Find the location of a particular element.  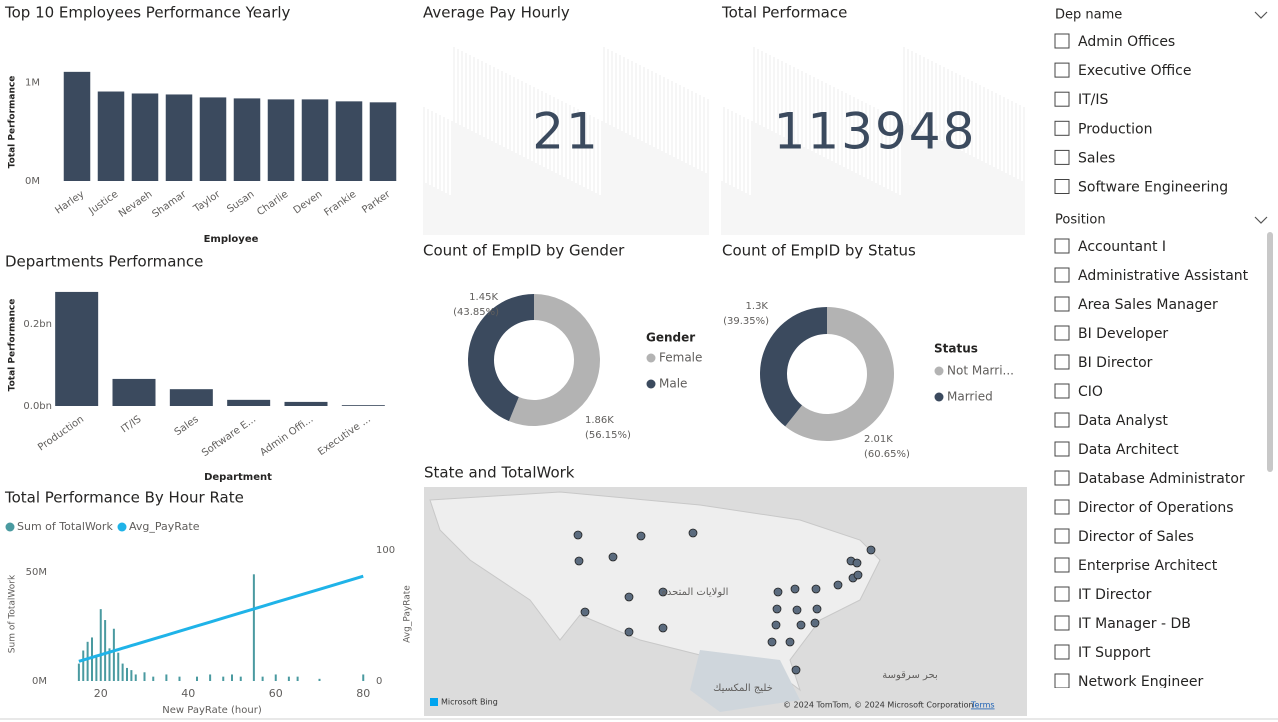

slicer-item: Executive Office is located at coordinates (1134, 71).